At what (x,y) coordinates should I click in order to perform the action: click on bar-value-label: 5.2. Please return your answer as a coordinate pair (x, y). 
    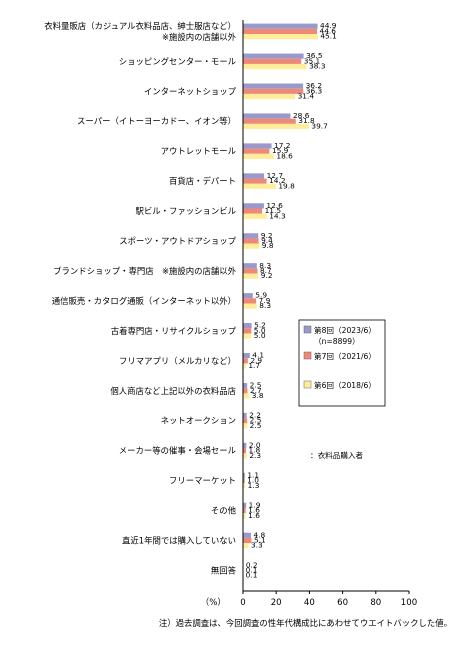
    Looking at the image, I should click on (260, 325).